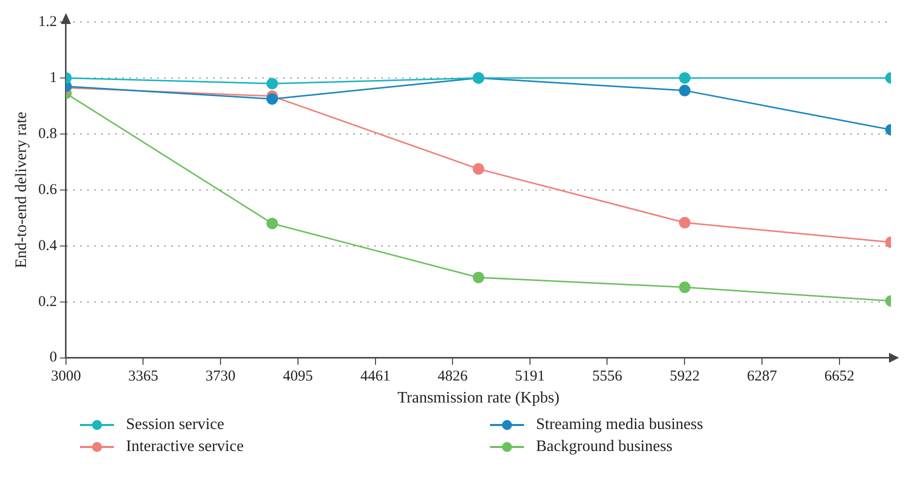 This screenshot has width=911, height=481. What do you see at coordinates (48, 246) in the screenshot?
I see `y-tick-label: 0.4` at bounding box center [48, 246].